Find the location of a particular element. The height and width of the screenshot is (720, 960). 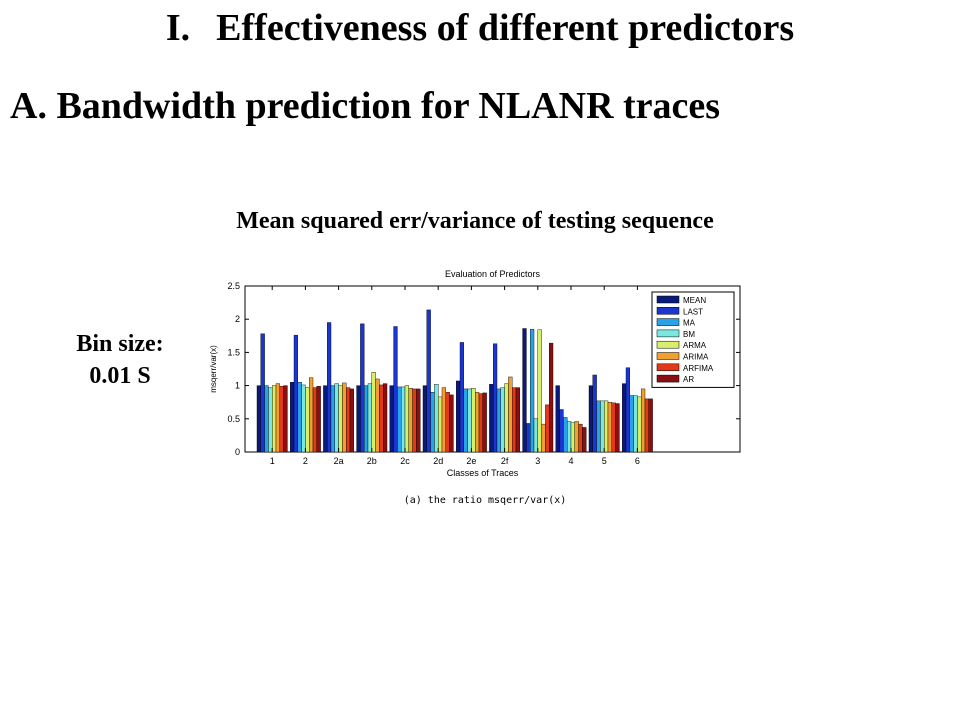

x-tick-label: 6 is located at coordinates (637, 461).